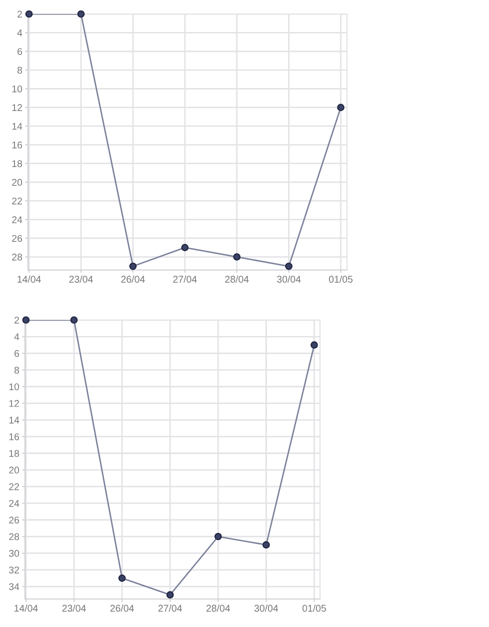  I want to click on y-tick-label: 32, so click(14, 570).